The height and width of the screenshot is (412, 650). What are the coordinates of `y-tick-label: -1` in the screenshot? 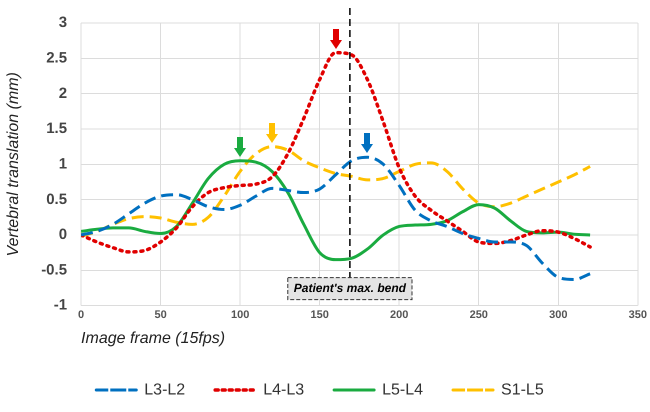 It's located at (61, 305).